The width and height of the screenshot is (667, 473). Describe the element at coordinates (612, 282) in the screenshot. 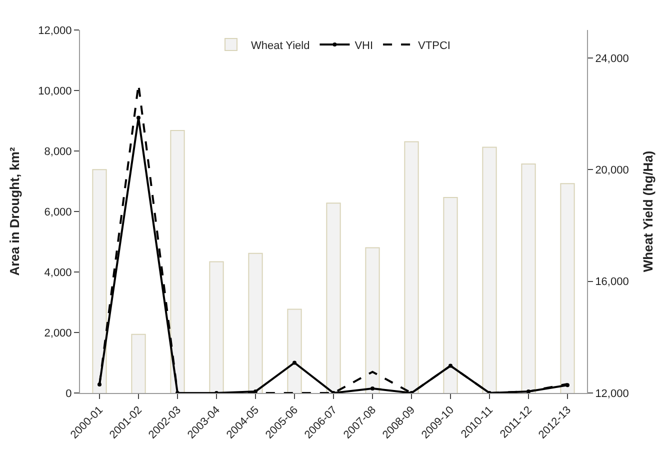

I see `y2-tick-label: 16,000` at that location.